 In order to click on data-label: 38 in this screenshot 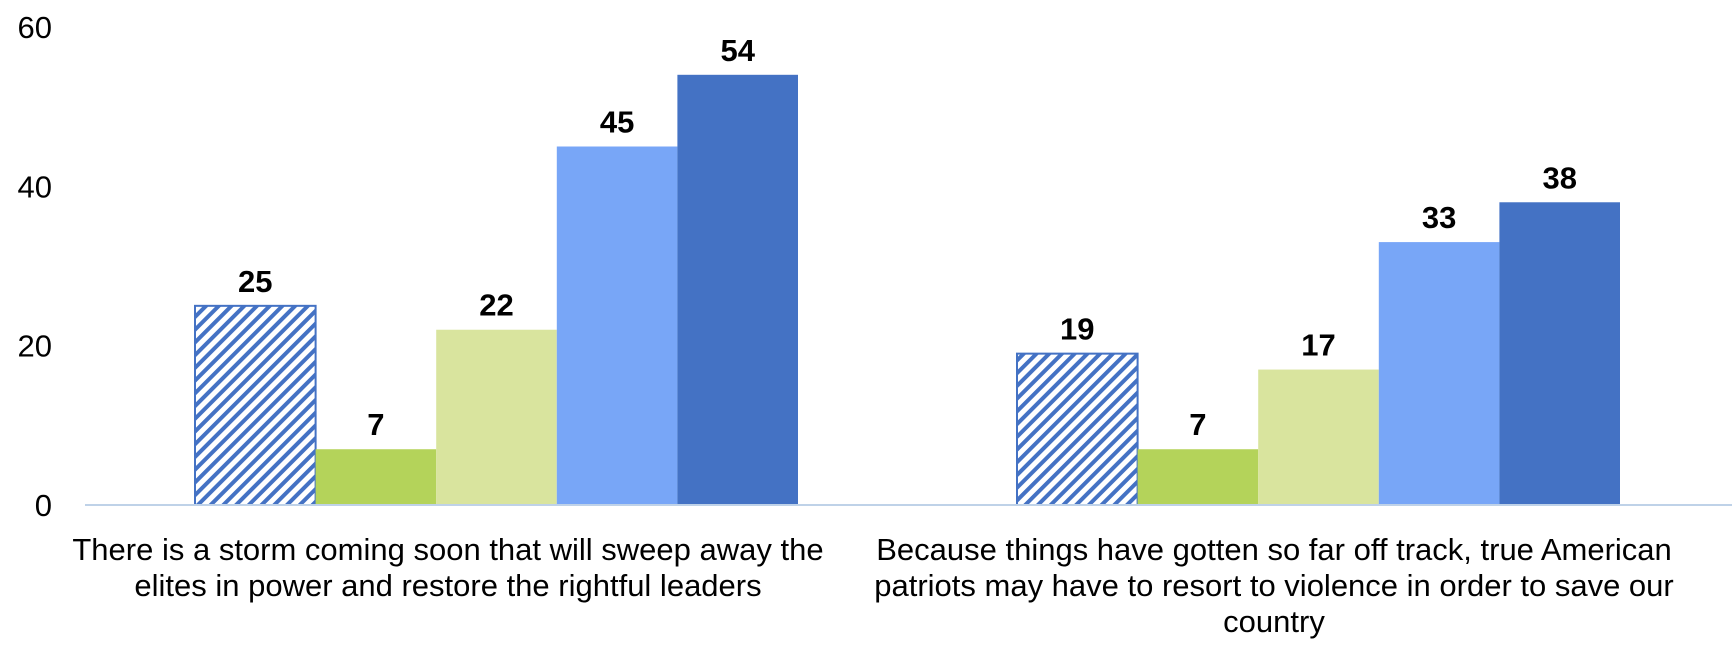, I will do `click(1559, 177)`.